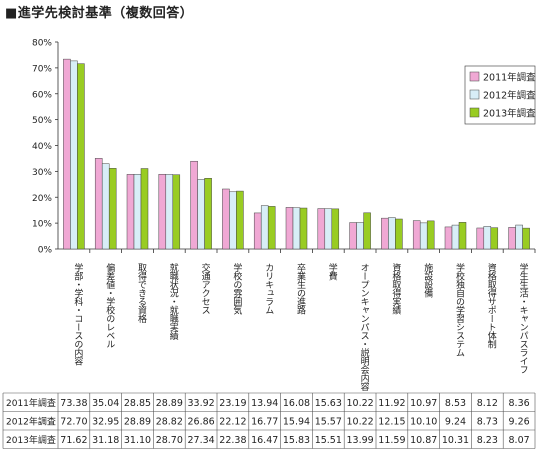 This screenshot has width=538, height=450. Describe the element at coordinates (42, 199) in the screenshot. I see `y-tick-label: 20%` at that location.